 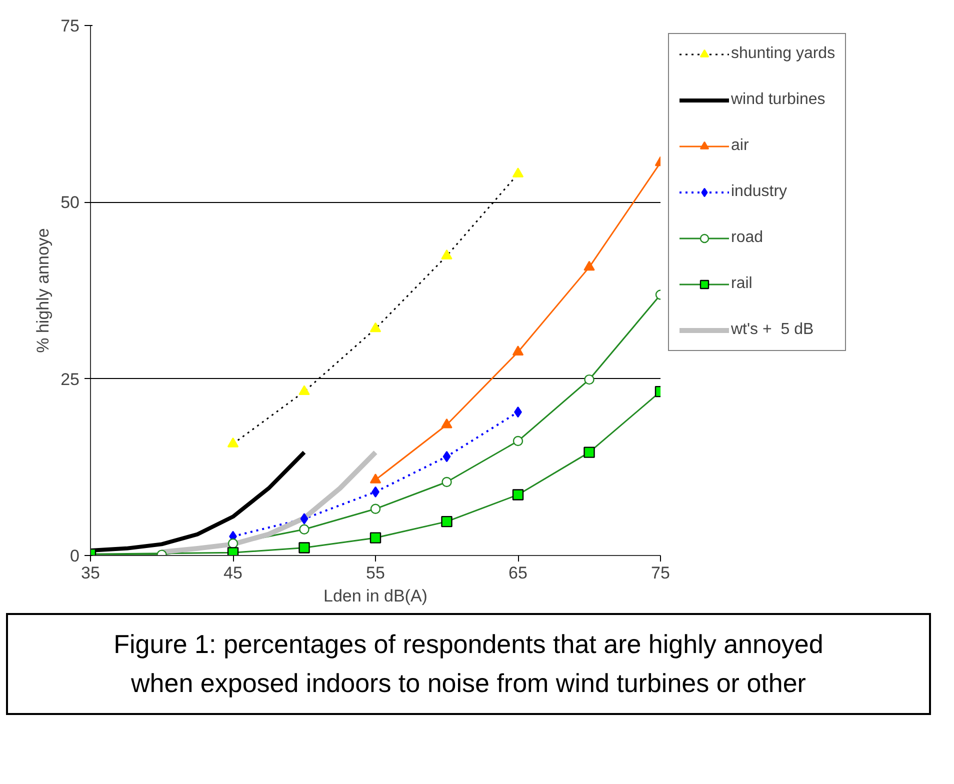 I want to click on x-axis-title: Lden in dB(A), so click(x=376, y=596).